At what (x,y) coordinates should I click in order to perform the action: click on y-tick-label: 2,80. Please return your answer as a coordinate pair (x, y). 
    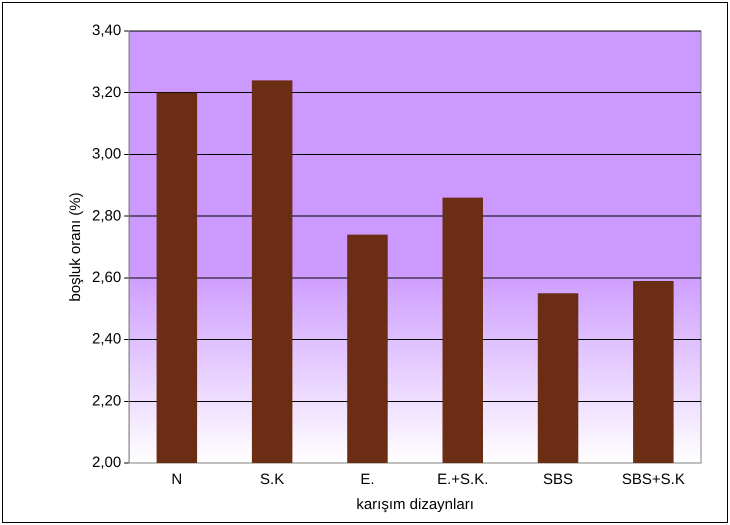
    Looking at the image, I should click on (107, 215).